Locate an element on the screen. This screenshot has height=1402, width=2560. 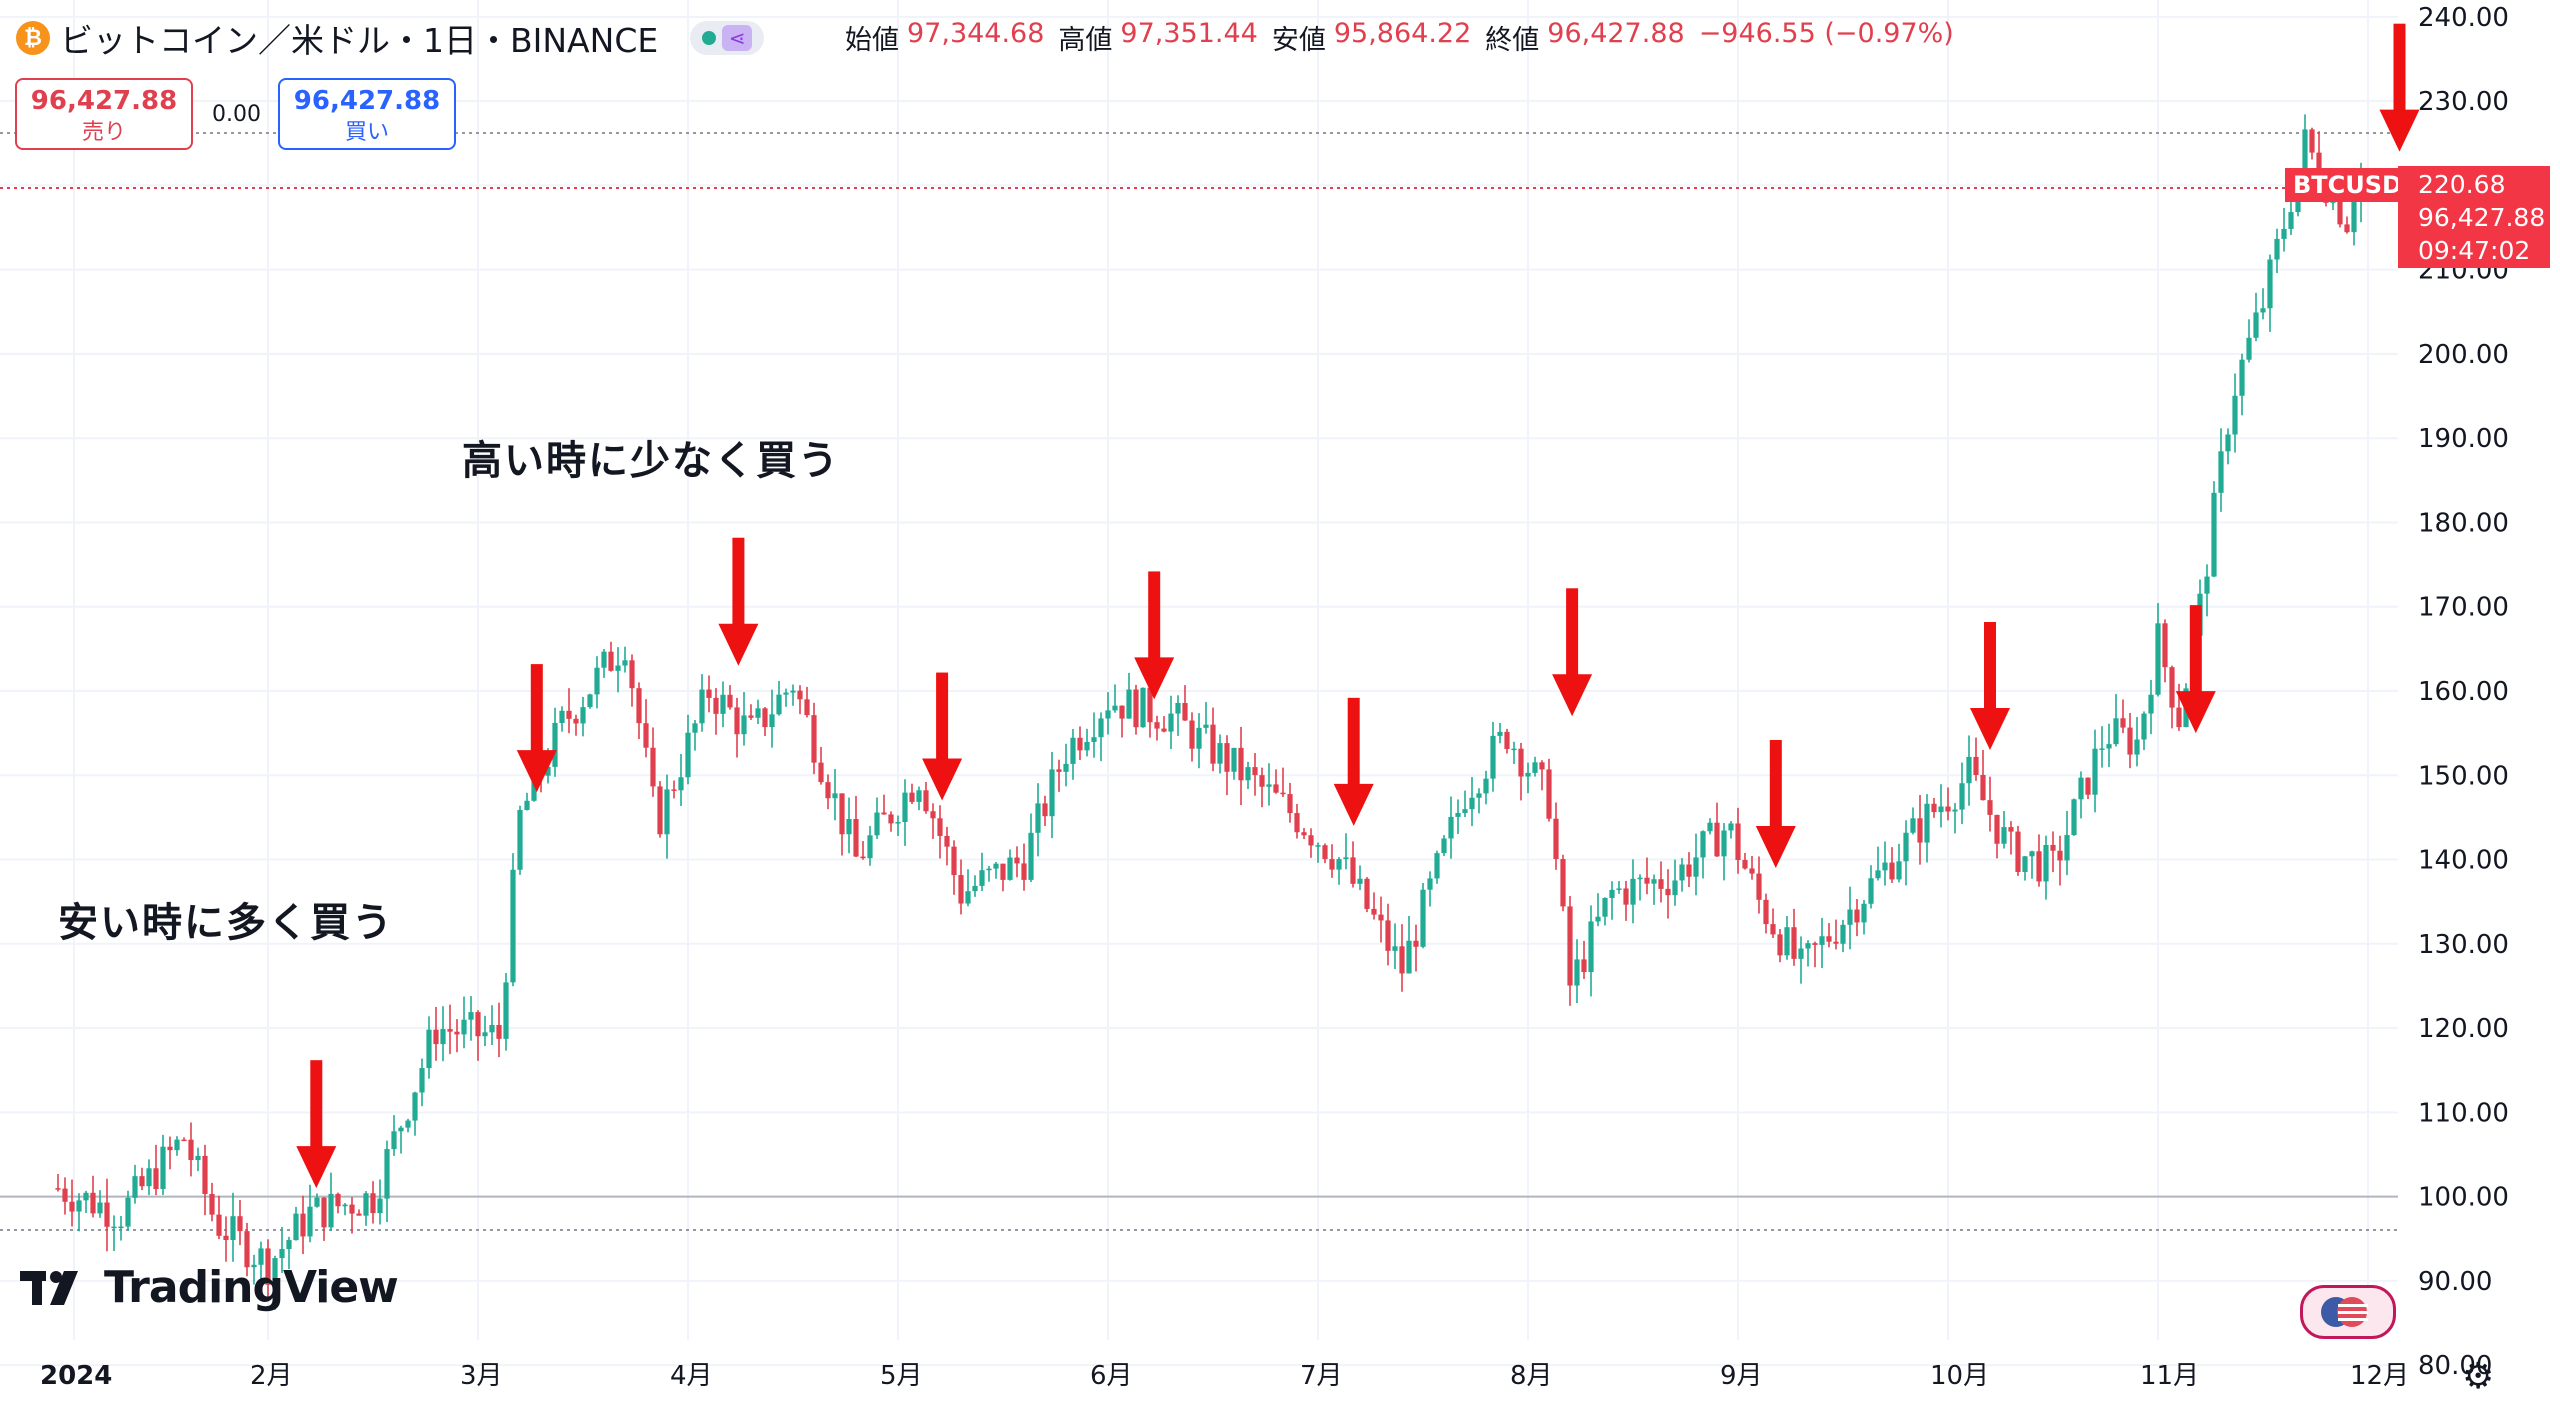
tradingview-logo: TradingView is located at coordinates (209, 1287).